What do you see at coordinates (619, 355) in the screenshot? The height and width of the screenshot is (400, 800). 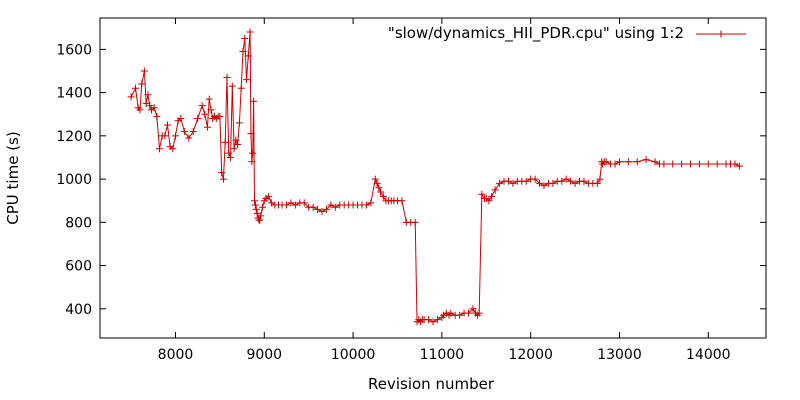 I see `x-tick-label: 13000` at bounding box center [619, 355].